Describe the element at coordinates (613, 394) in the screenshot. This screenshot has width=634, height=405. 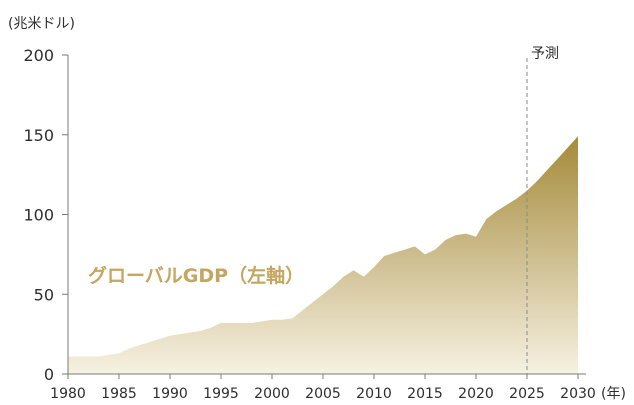
I see `x-unit-label: (年)` at that location.